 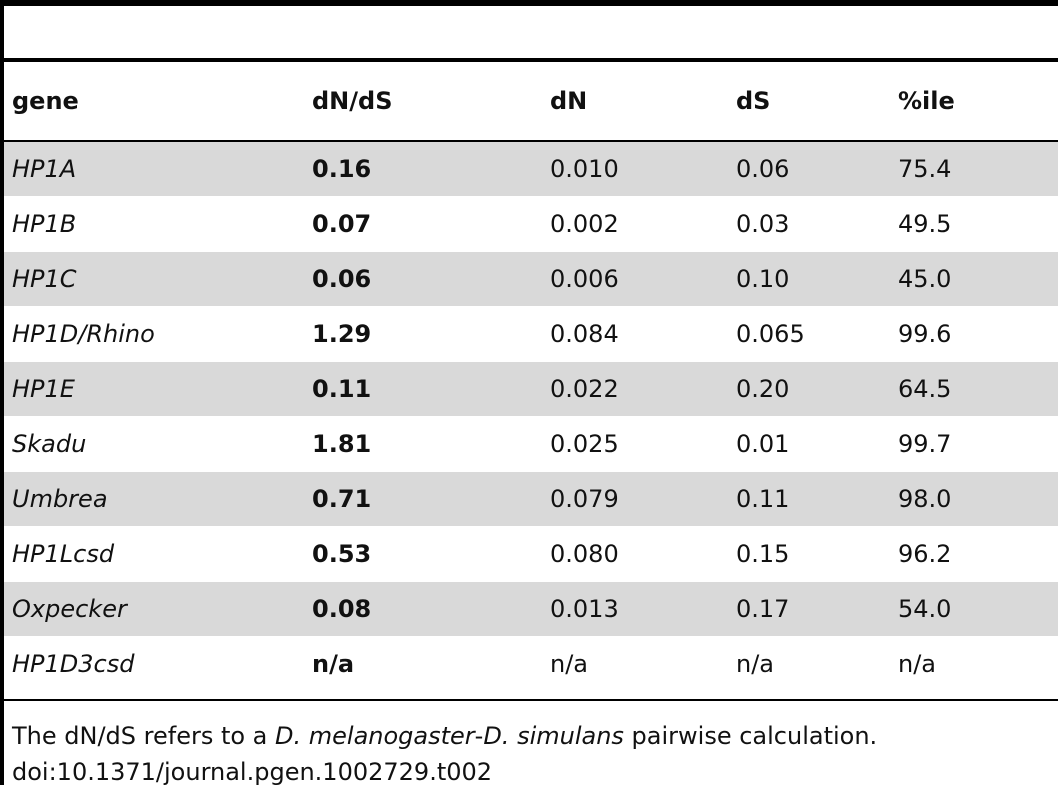 What do you see at coordinates (154, 554) in the screenshot?
I see `gene-cell: HP1Lcsd` at bounding box center [154, 554].